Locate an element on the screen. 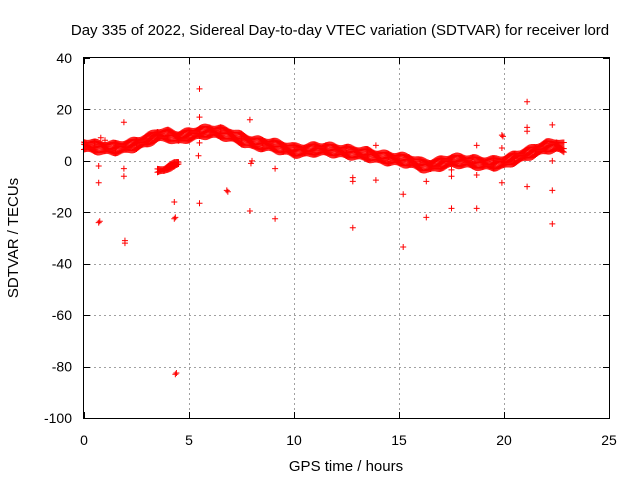 This screenshot has height=480, width=640. x-tick-label: 0 is located at coordinates (84, 440).